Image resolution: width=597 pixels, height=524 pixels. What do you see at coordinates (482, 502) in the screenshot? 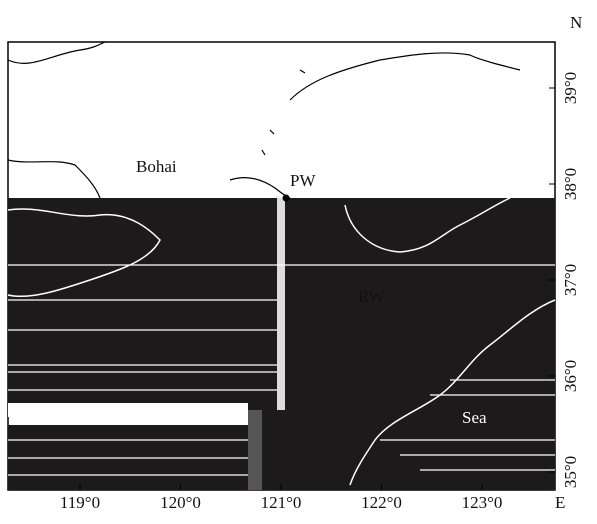
I see `longitude-label: 123°0` at bounding box center [482, 502].